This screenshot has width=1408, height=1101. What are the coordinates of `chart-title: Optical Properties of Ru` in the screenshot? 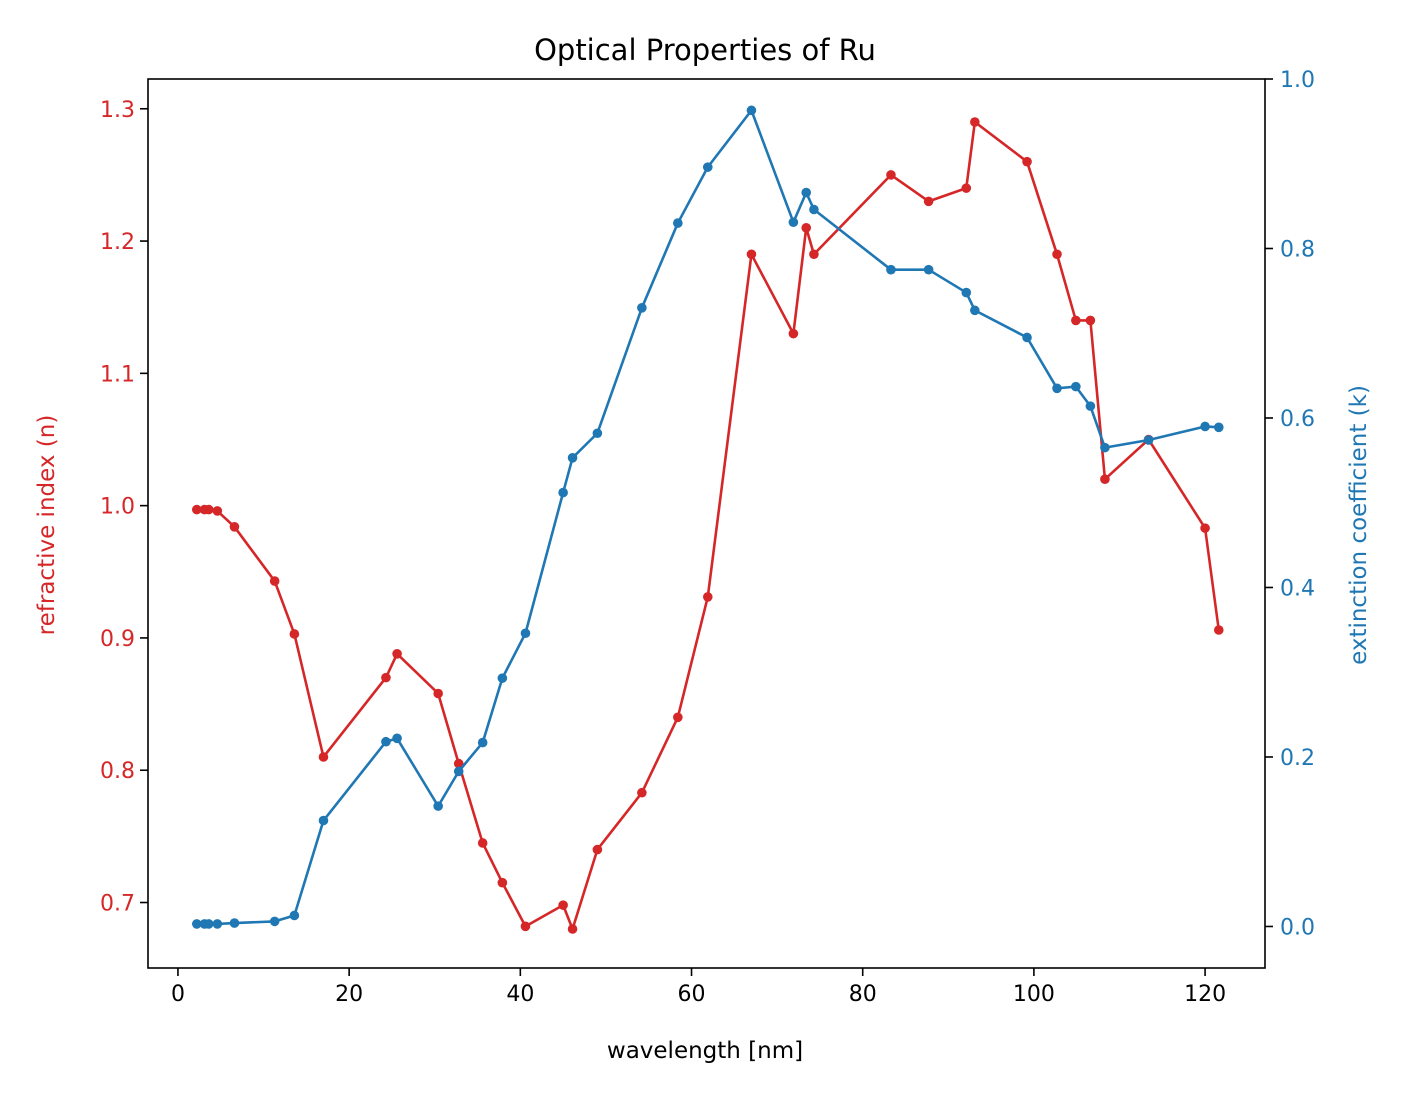 It's located at (705, 50).